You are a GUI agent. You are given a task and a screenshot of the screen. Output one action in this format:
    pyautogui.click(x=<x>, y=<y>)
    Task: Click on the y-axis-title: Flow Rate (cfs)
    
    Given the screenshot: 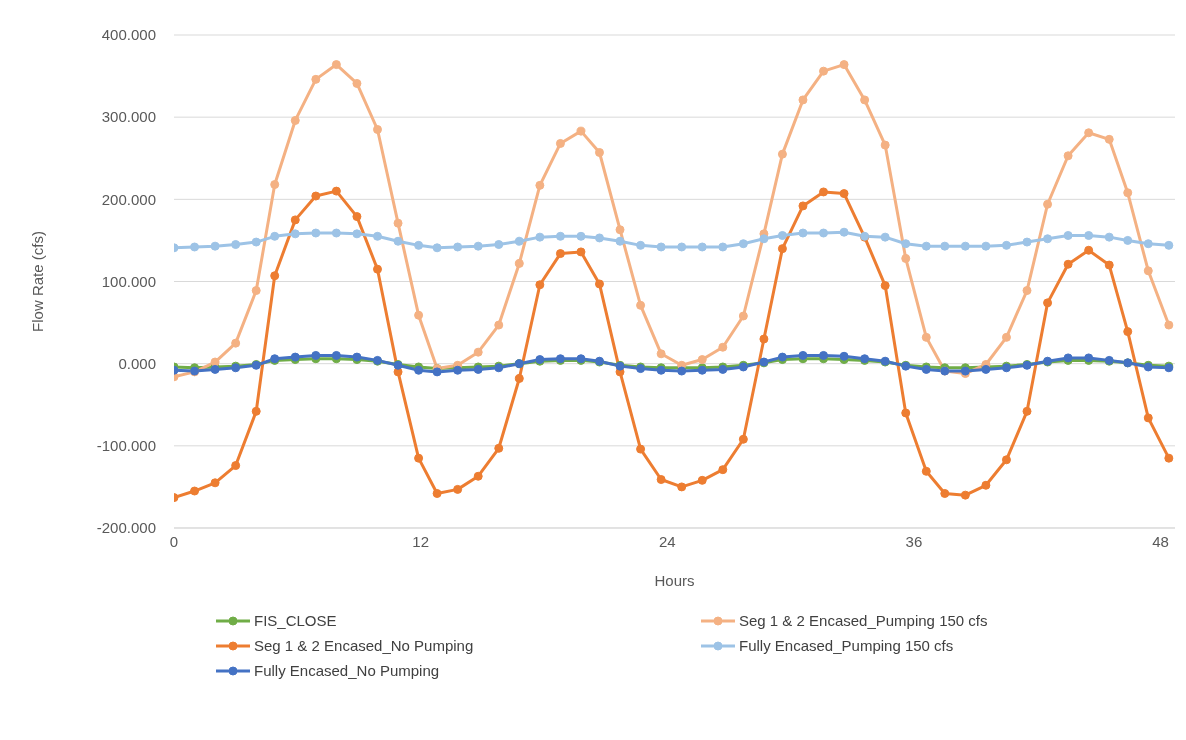 What is the action you would take?
    pyautogui.click(x=38, y=281)
    